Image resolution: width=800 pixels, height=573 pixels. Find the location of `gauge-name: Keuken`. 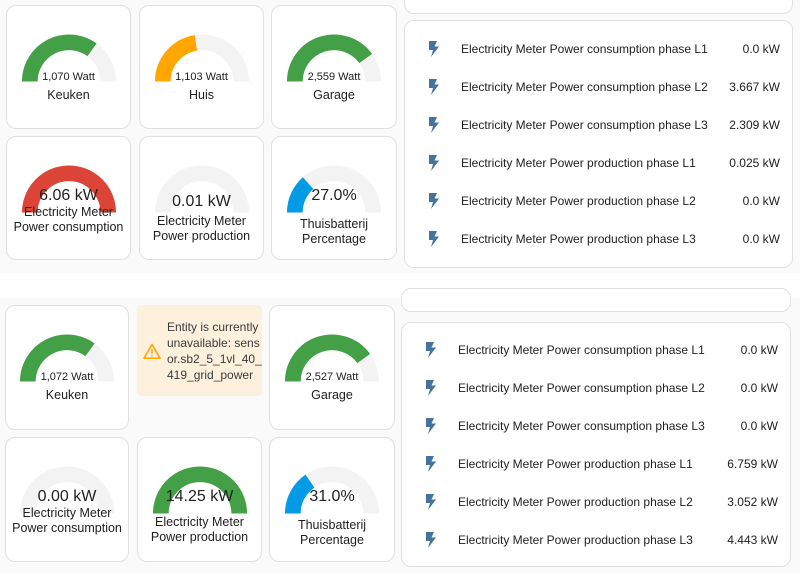

gauge-name: Keuken is located at coordinates (67, 395).